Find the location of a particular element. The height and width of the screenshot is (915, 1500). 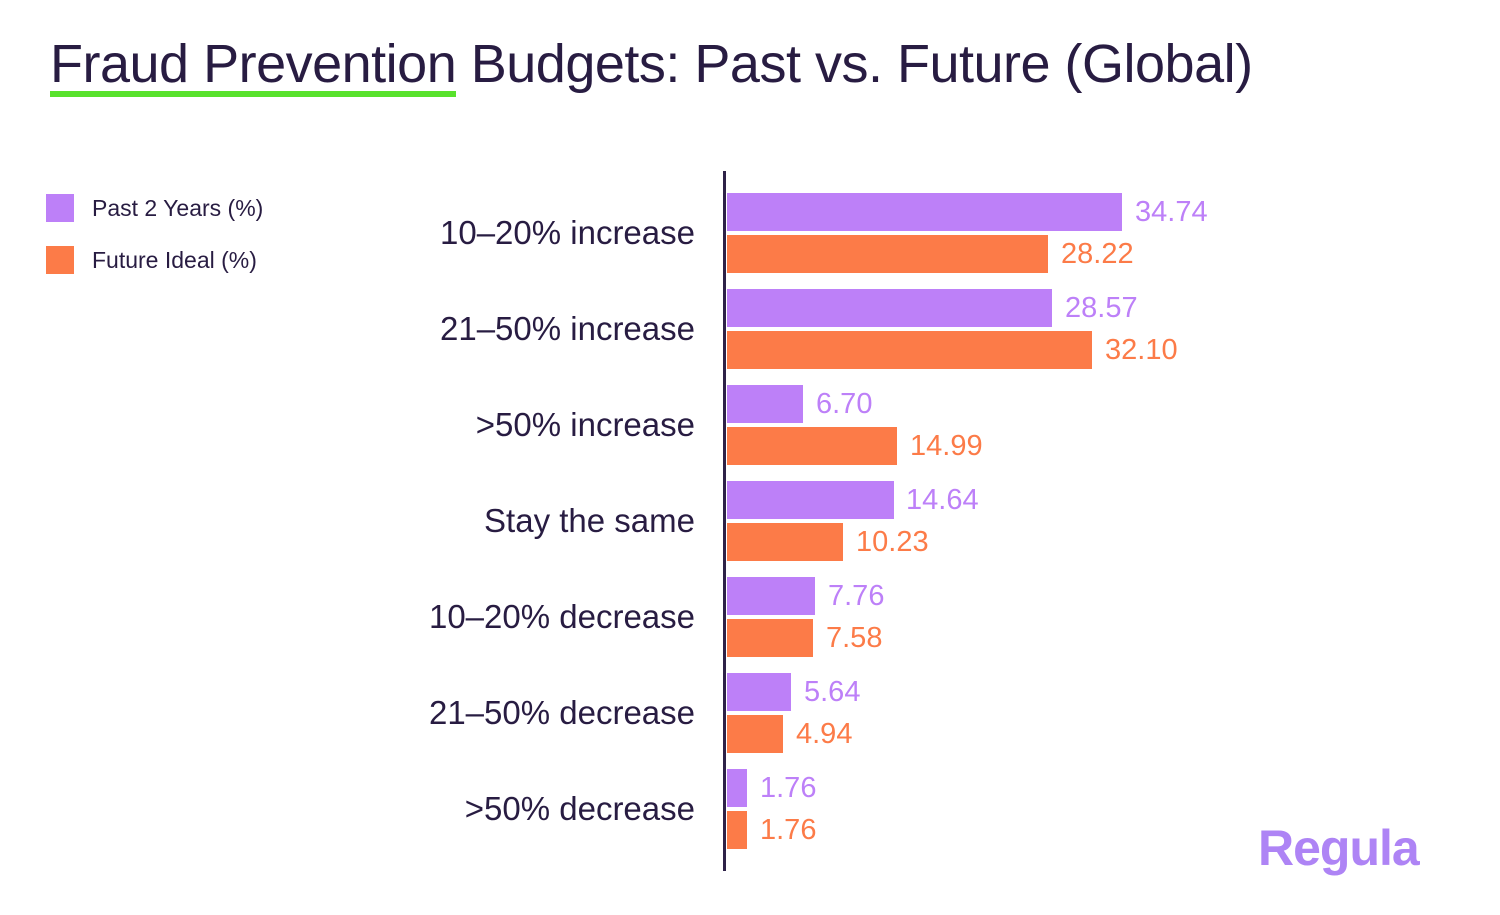

value-label-past: 1.76 is located at coordinates (788, 788).